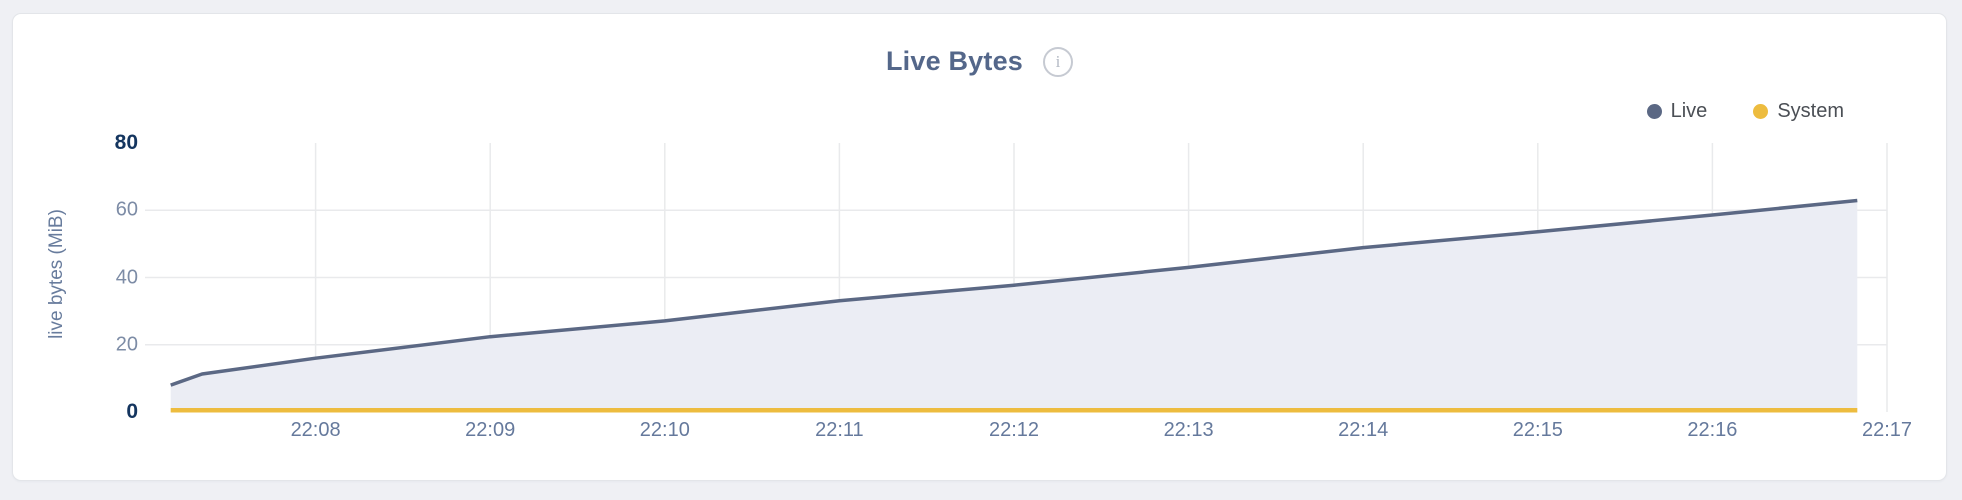  I want to click on legend: Live System, so click(1745, 111).